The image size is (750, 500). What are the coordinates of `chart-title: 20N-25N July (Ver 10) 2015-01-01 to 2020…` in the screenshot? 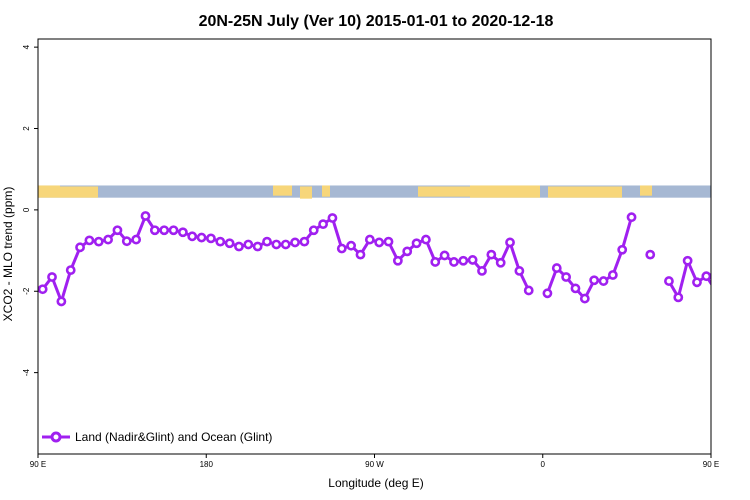 It's located at (376, 21).